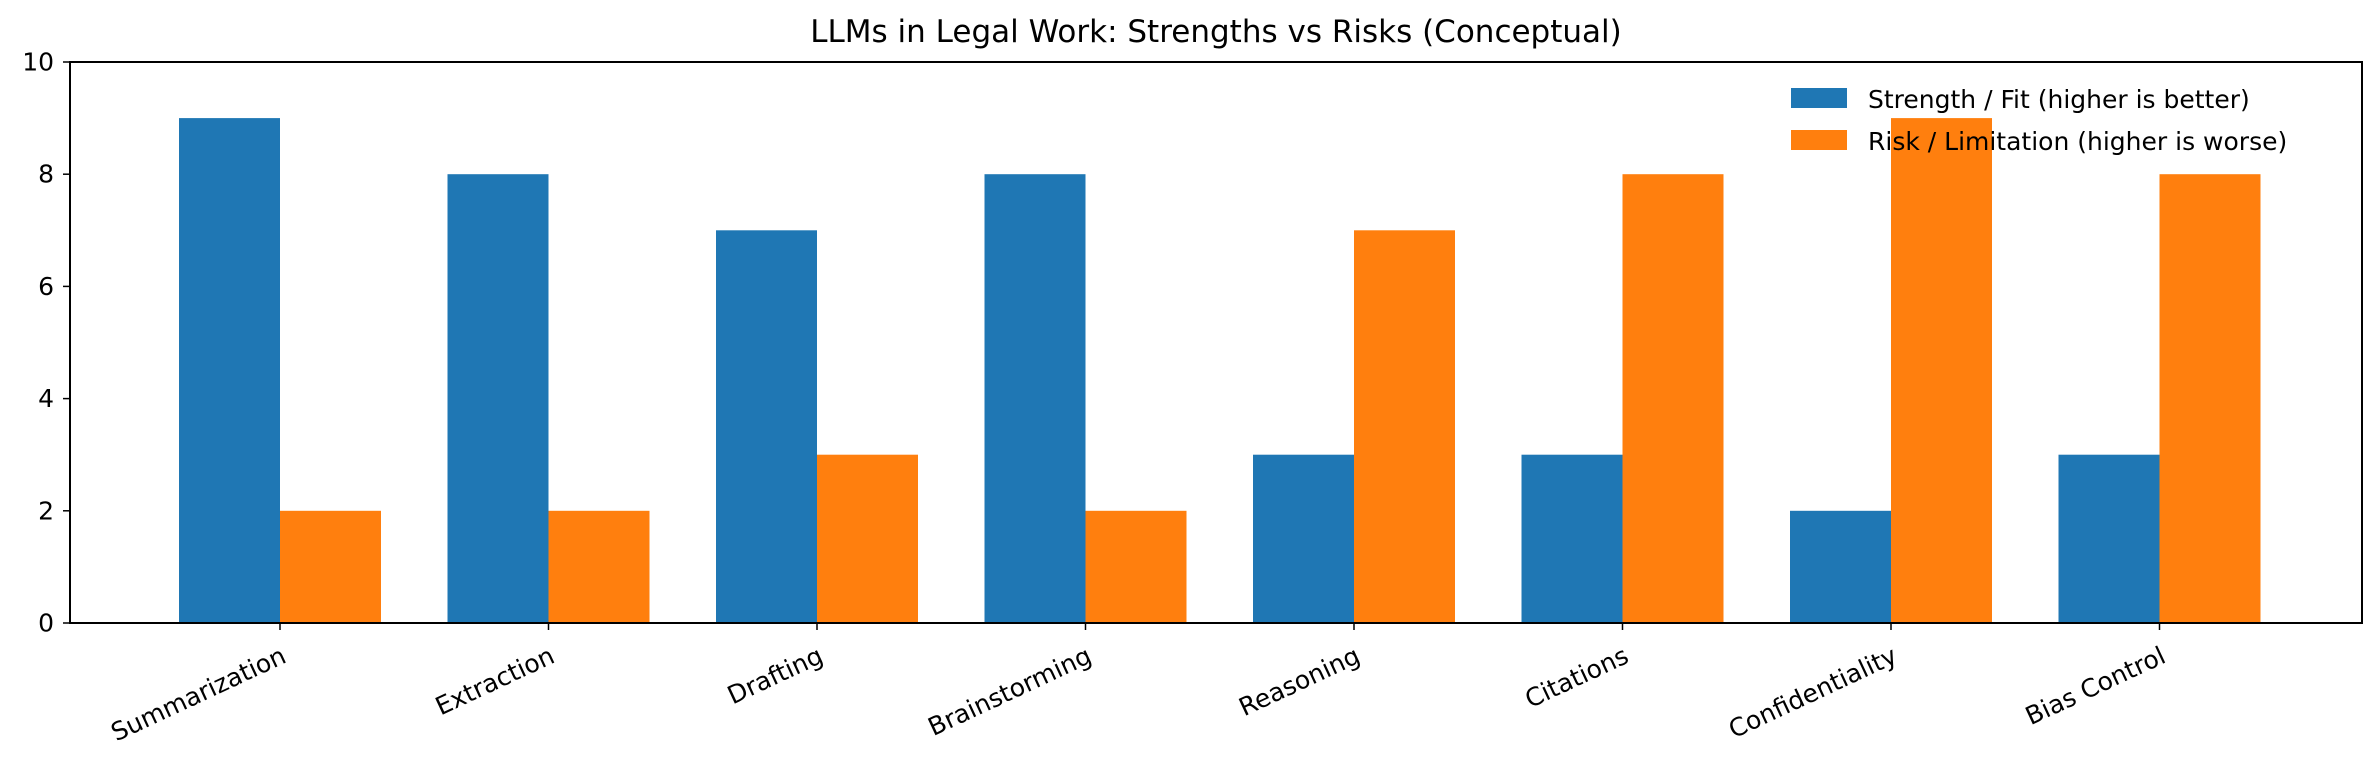 The width and height of the screenshot is (2380, 781). What do you see at coordinates (1941, 370) in the screenshot?
I see `bar-risk-confidentiality` at bounding box center [1941, 370].